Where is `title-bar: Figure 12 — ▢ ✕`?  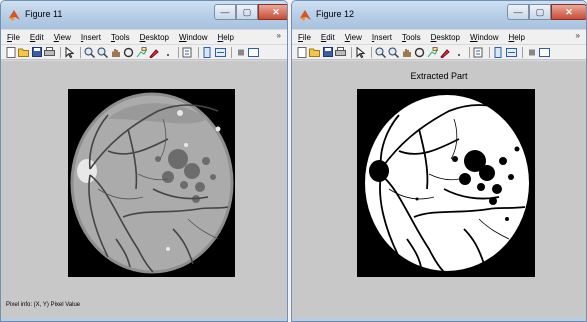
title-bar: Figure 12 — ▢ ✕ is located at coordinates (439, 15).